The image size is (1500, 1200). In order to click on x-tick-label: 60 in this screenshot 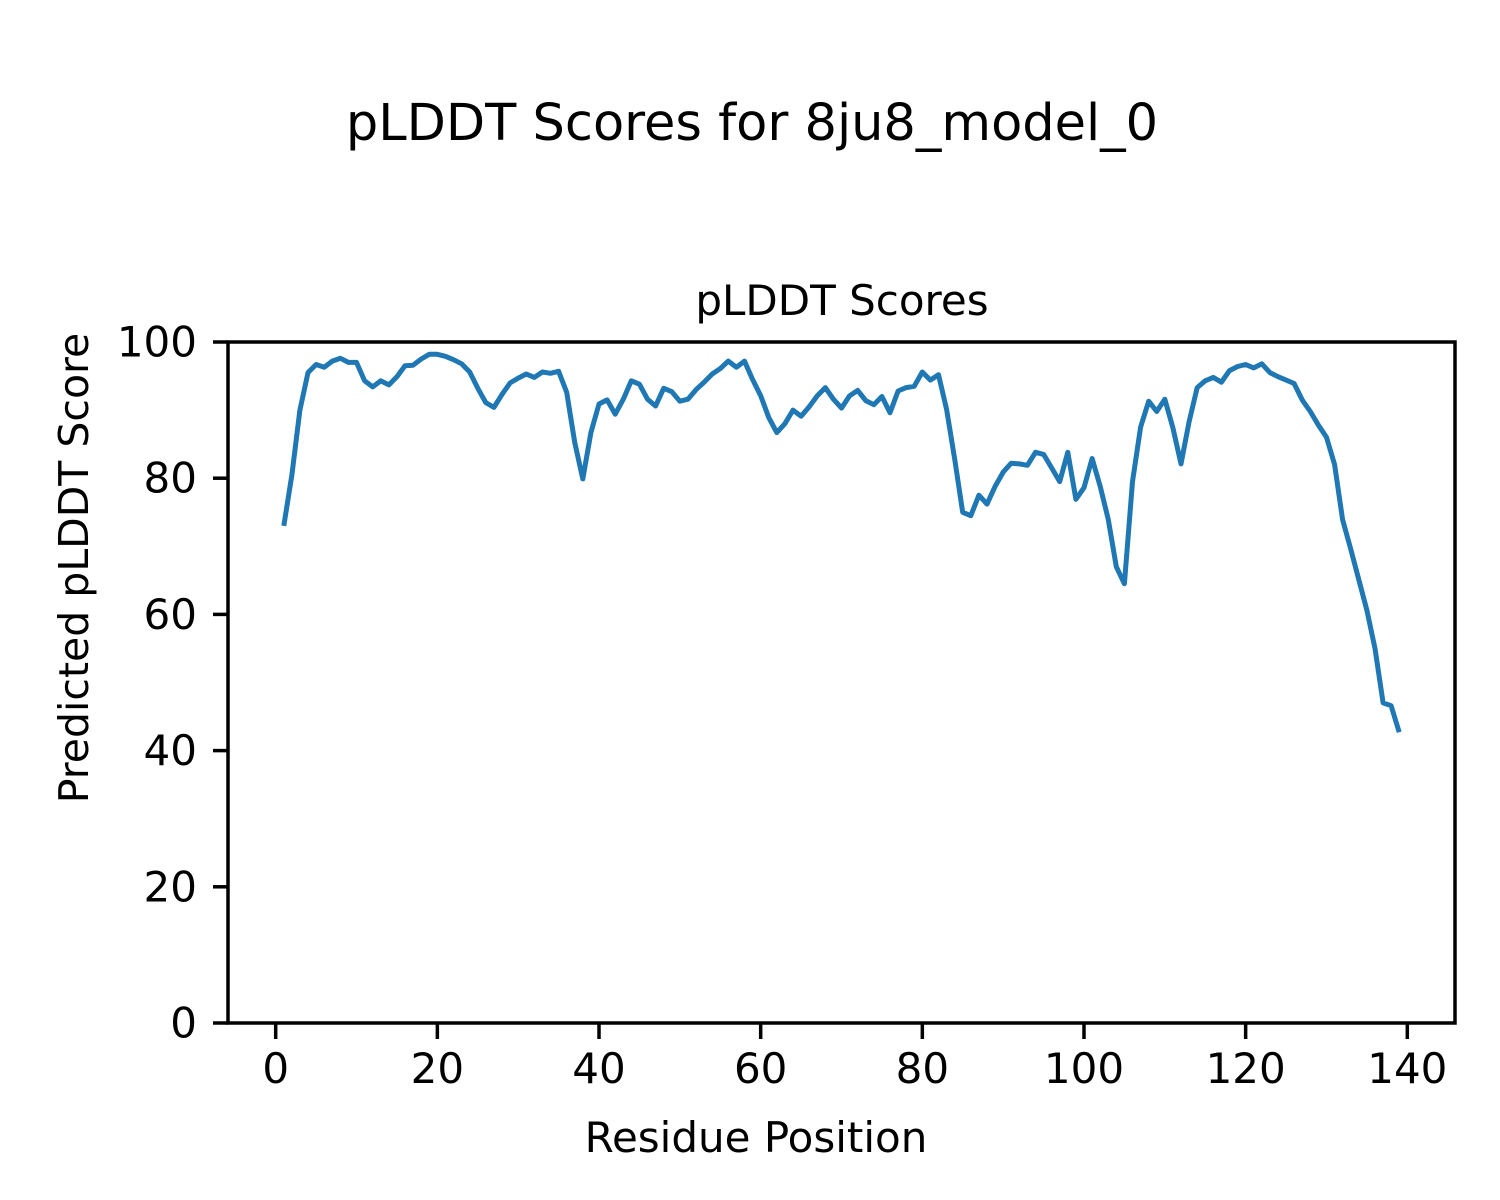, I will do `click(760, 1068)`.